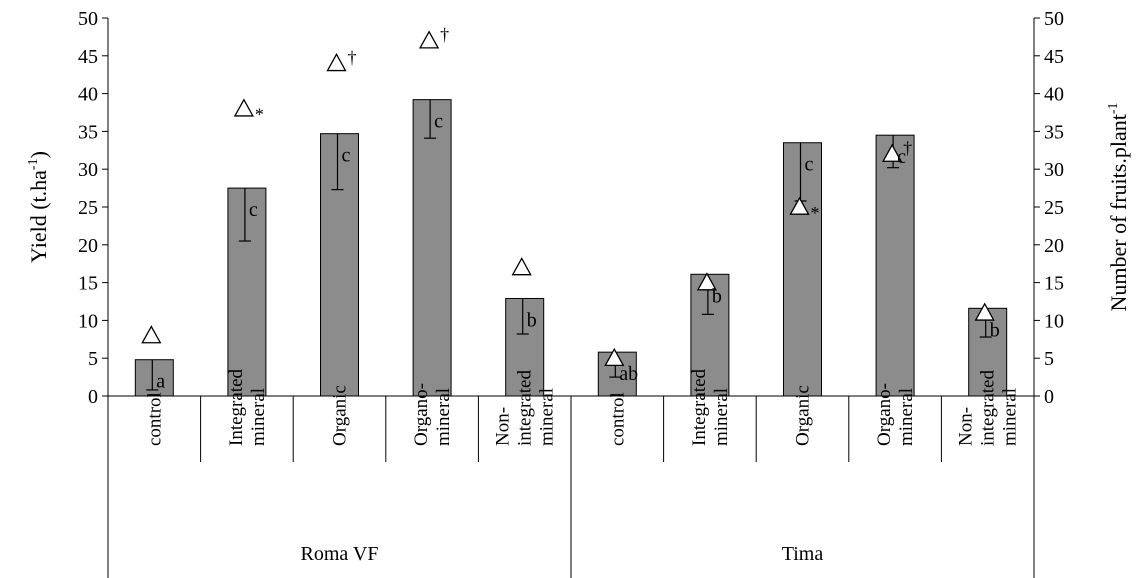 This screenshot has width=1143, height=578. I want to click on y-tick-label-left: 10, so click(88, 321).